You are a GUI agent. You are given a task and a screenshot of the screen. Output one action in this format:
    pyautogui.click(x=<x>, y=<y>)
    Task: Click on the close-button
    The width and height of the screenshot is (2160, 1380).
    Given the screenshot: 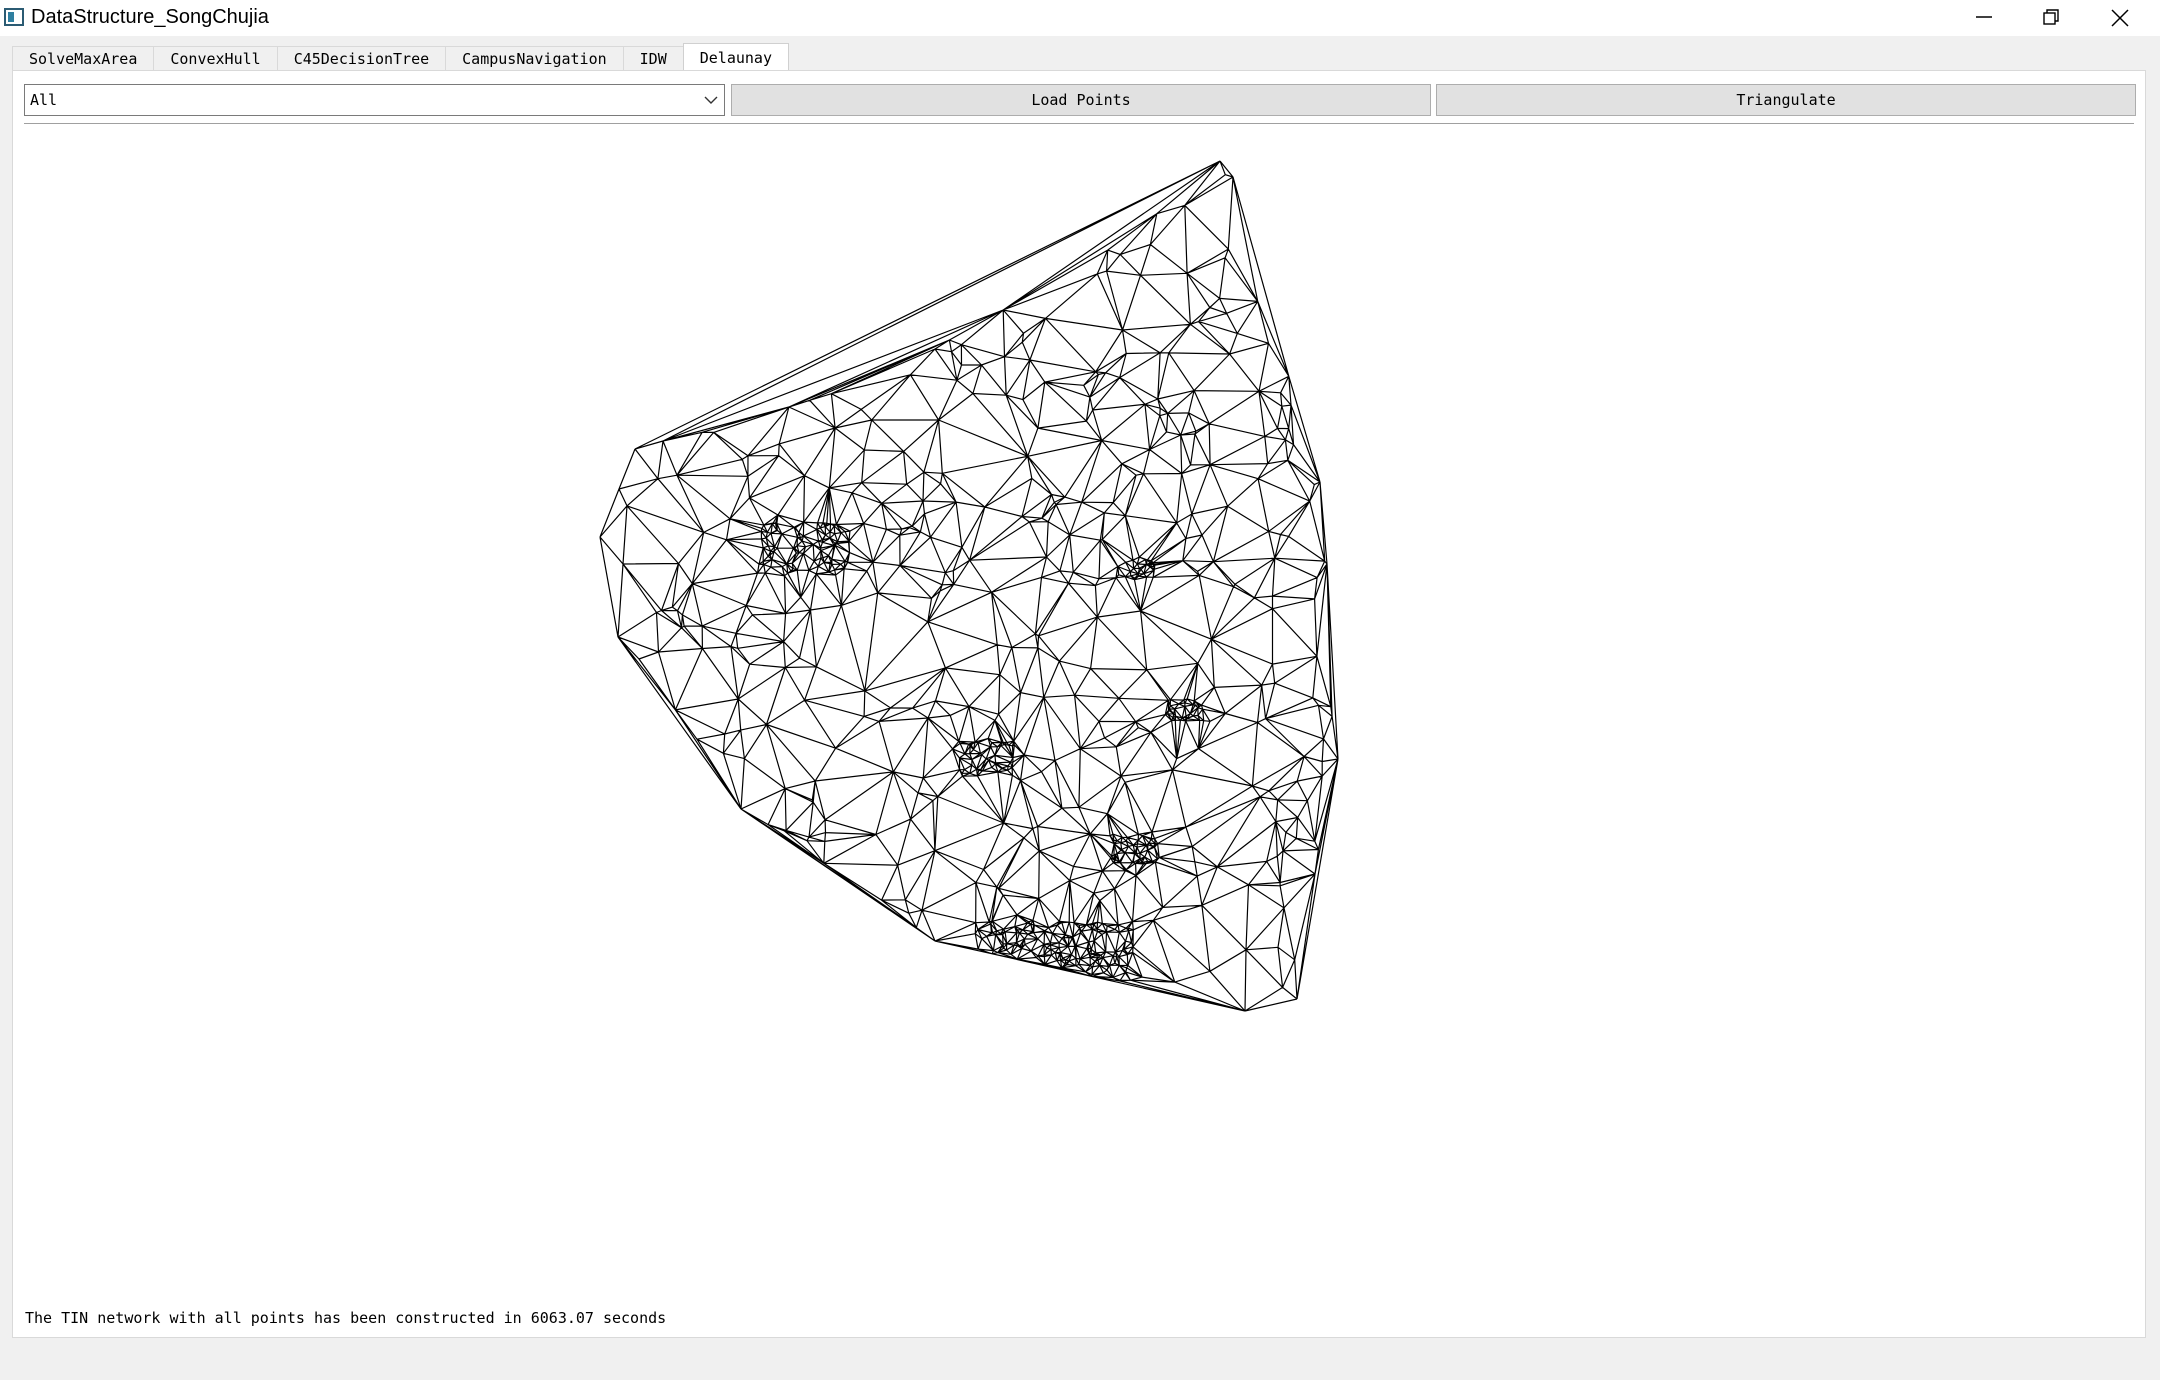 What is the action you would take?
    pyautogui.click(x=2120, y=18)
    